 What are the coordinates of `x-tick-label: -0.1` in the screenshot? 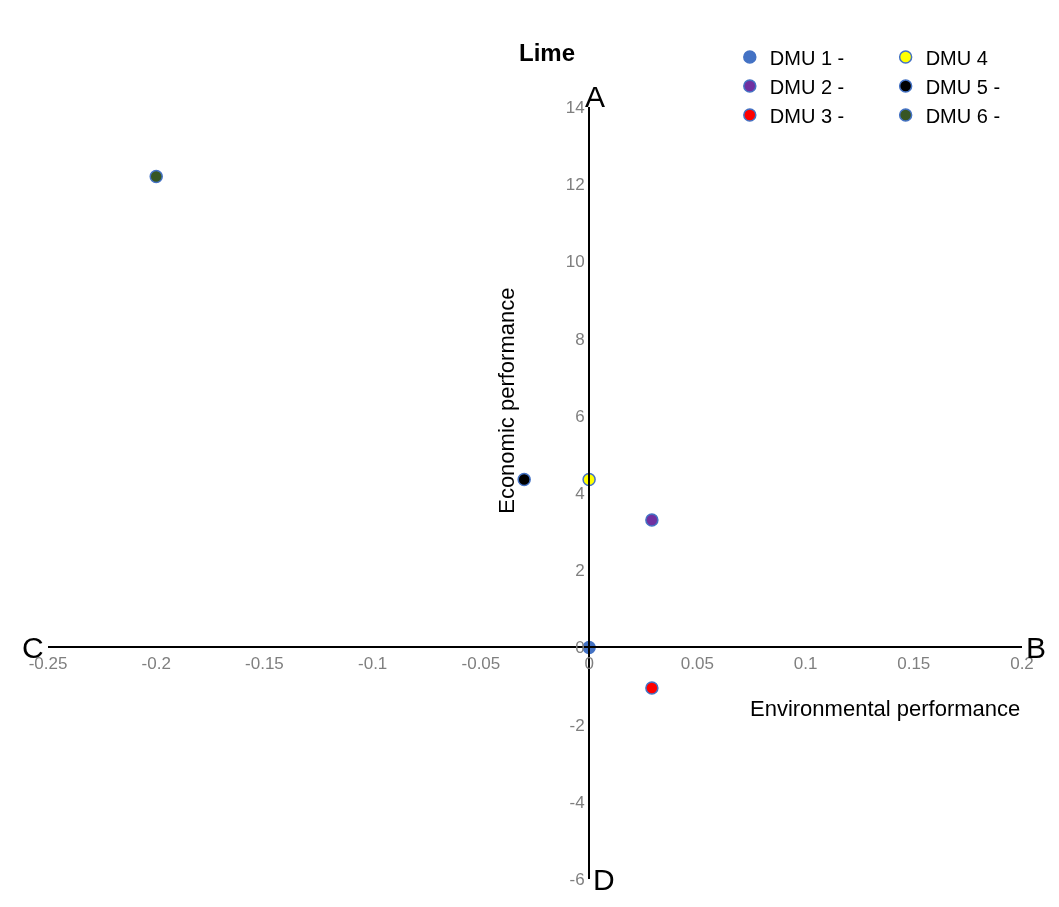 It's located at (373, 663).